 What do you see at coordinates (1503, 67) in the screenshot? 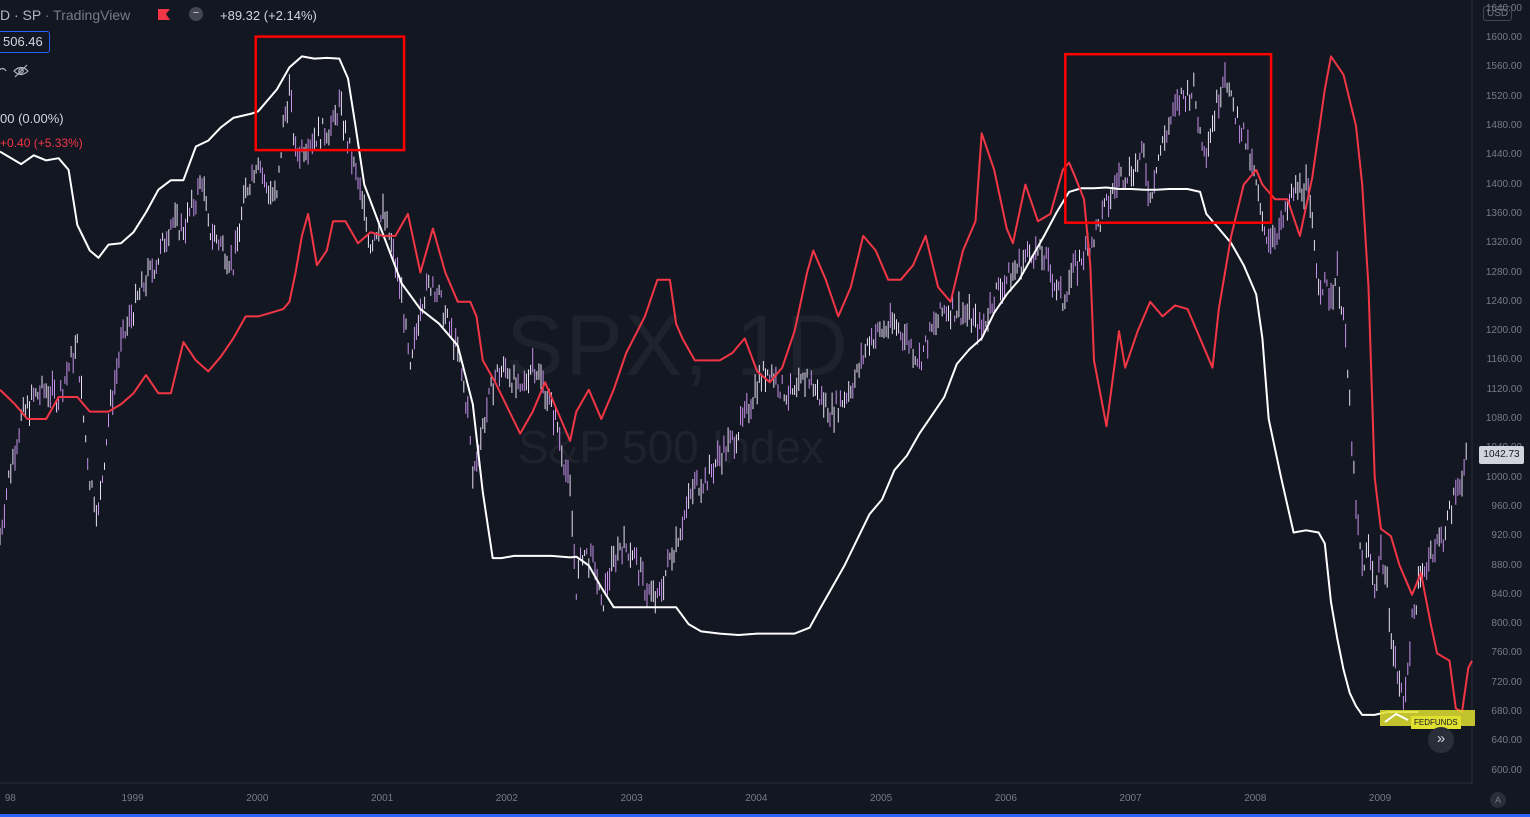
I see `y-tick-label: 1560.00` at bounding box center [1503, 67].